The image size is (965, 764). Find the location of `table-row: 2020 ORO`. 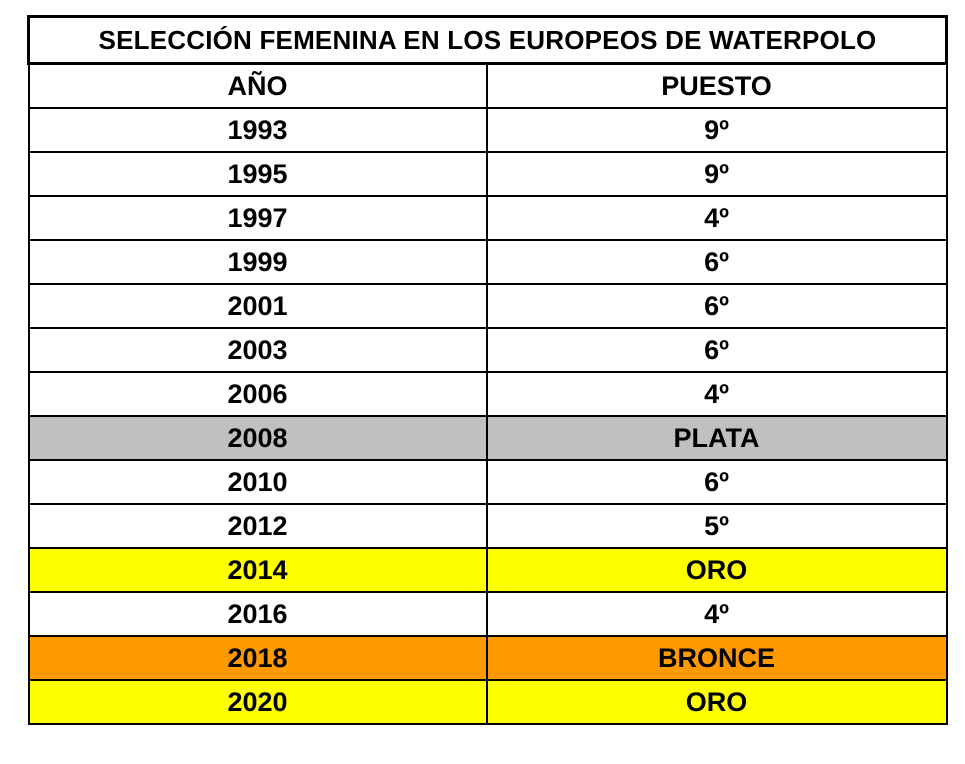

table-row: 2020 ORO is located at coordinates (487, 702).